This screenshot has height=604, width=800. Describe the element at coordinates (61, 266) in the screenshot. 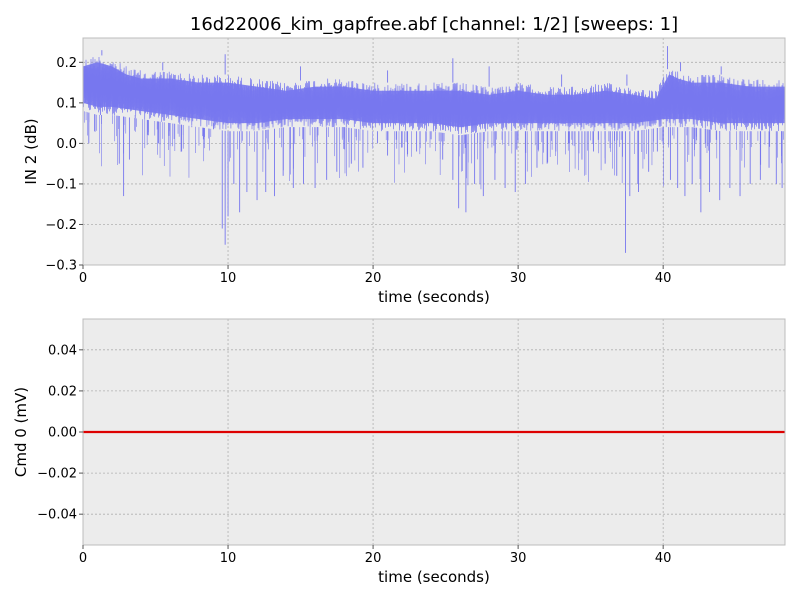

I see `top-panel-ytick-label: −0.3` at that location.